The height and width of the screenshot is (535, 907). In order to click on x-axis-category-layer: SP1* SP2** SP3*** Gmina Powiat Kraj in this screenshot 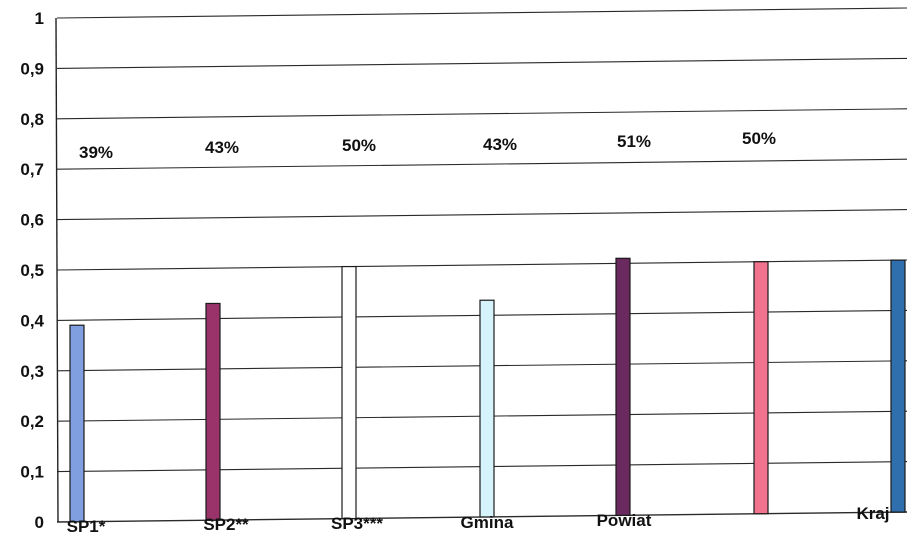, I will do `click(478, 519)`.